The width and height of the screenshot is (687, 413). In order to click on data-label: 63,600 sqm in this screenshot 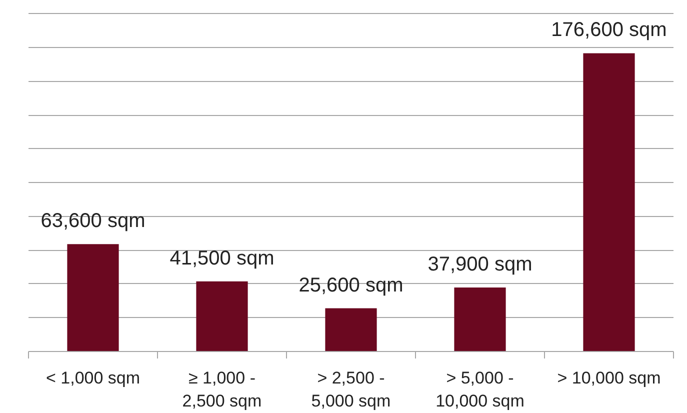, I will do `click(93, 221)`.